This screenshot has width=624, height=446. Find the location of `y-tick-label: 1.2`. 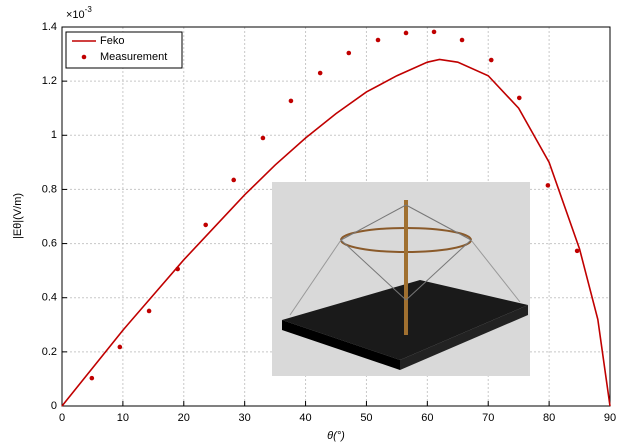

y-tick-label: 1.2 is located at coordinates (49, 81).